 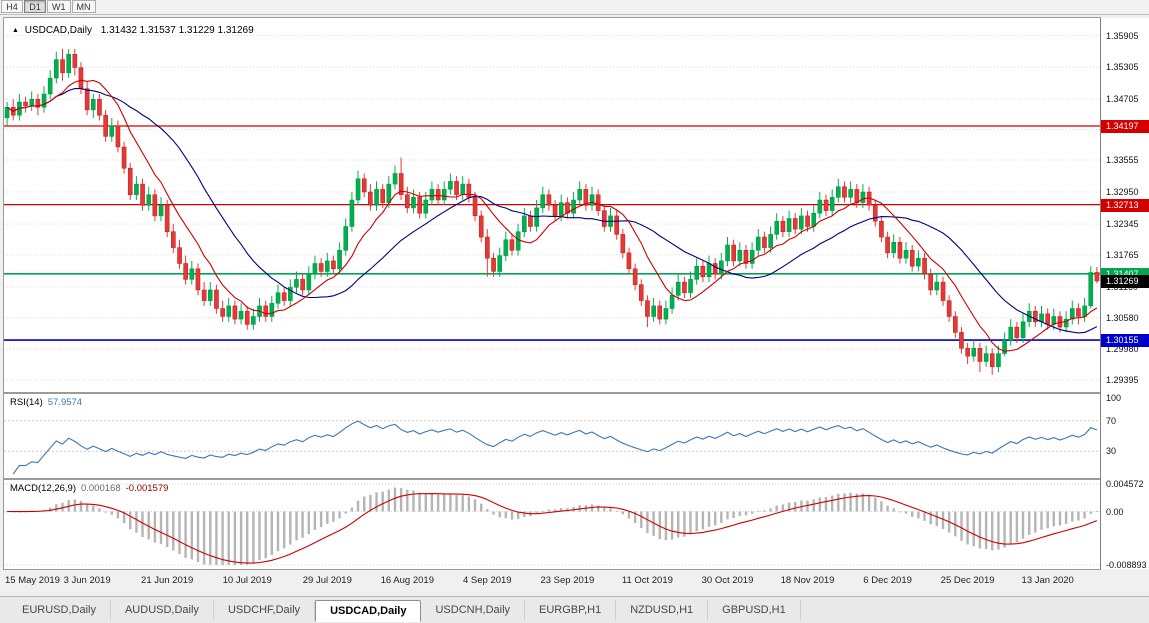 I want to click on rsi-chart, so click(x=552, y=436).